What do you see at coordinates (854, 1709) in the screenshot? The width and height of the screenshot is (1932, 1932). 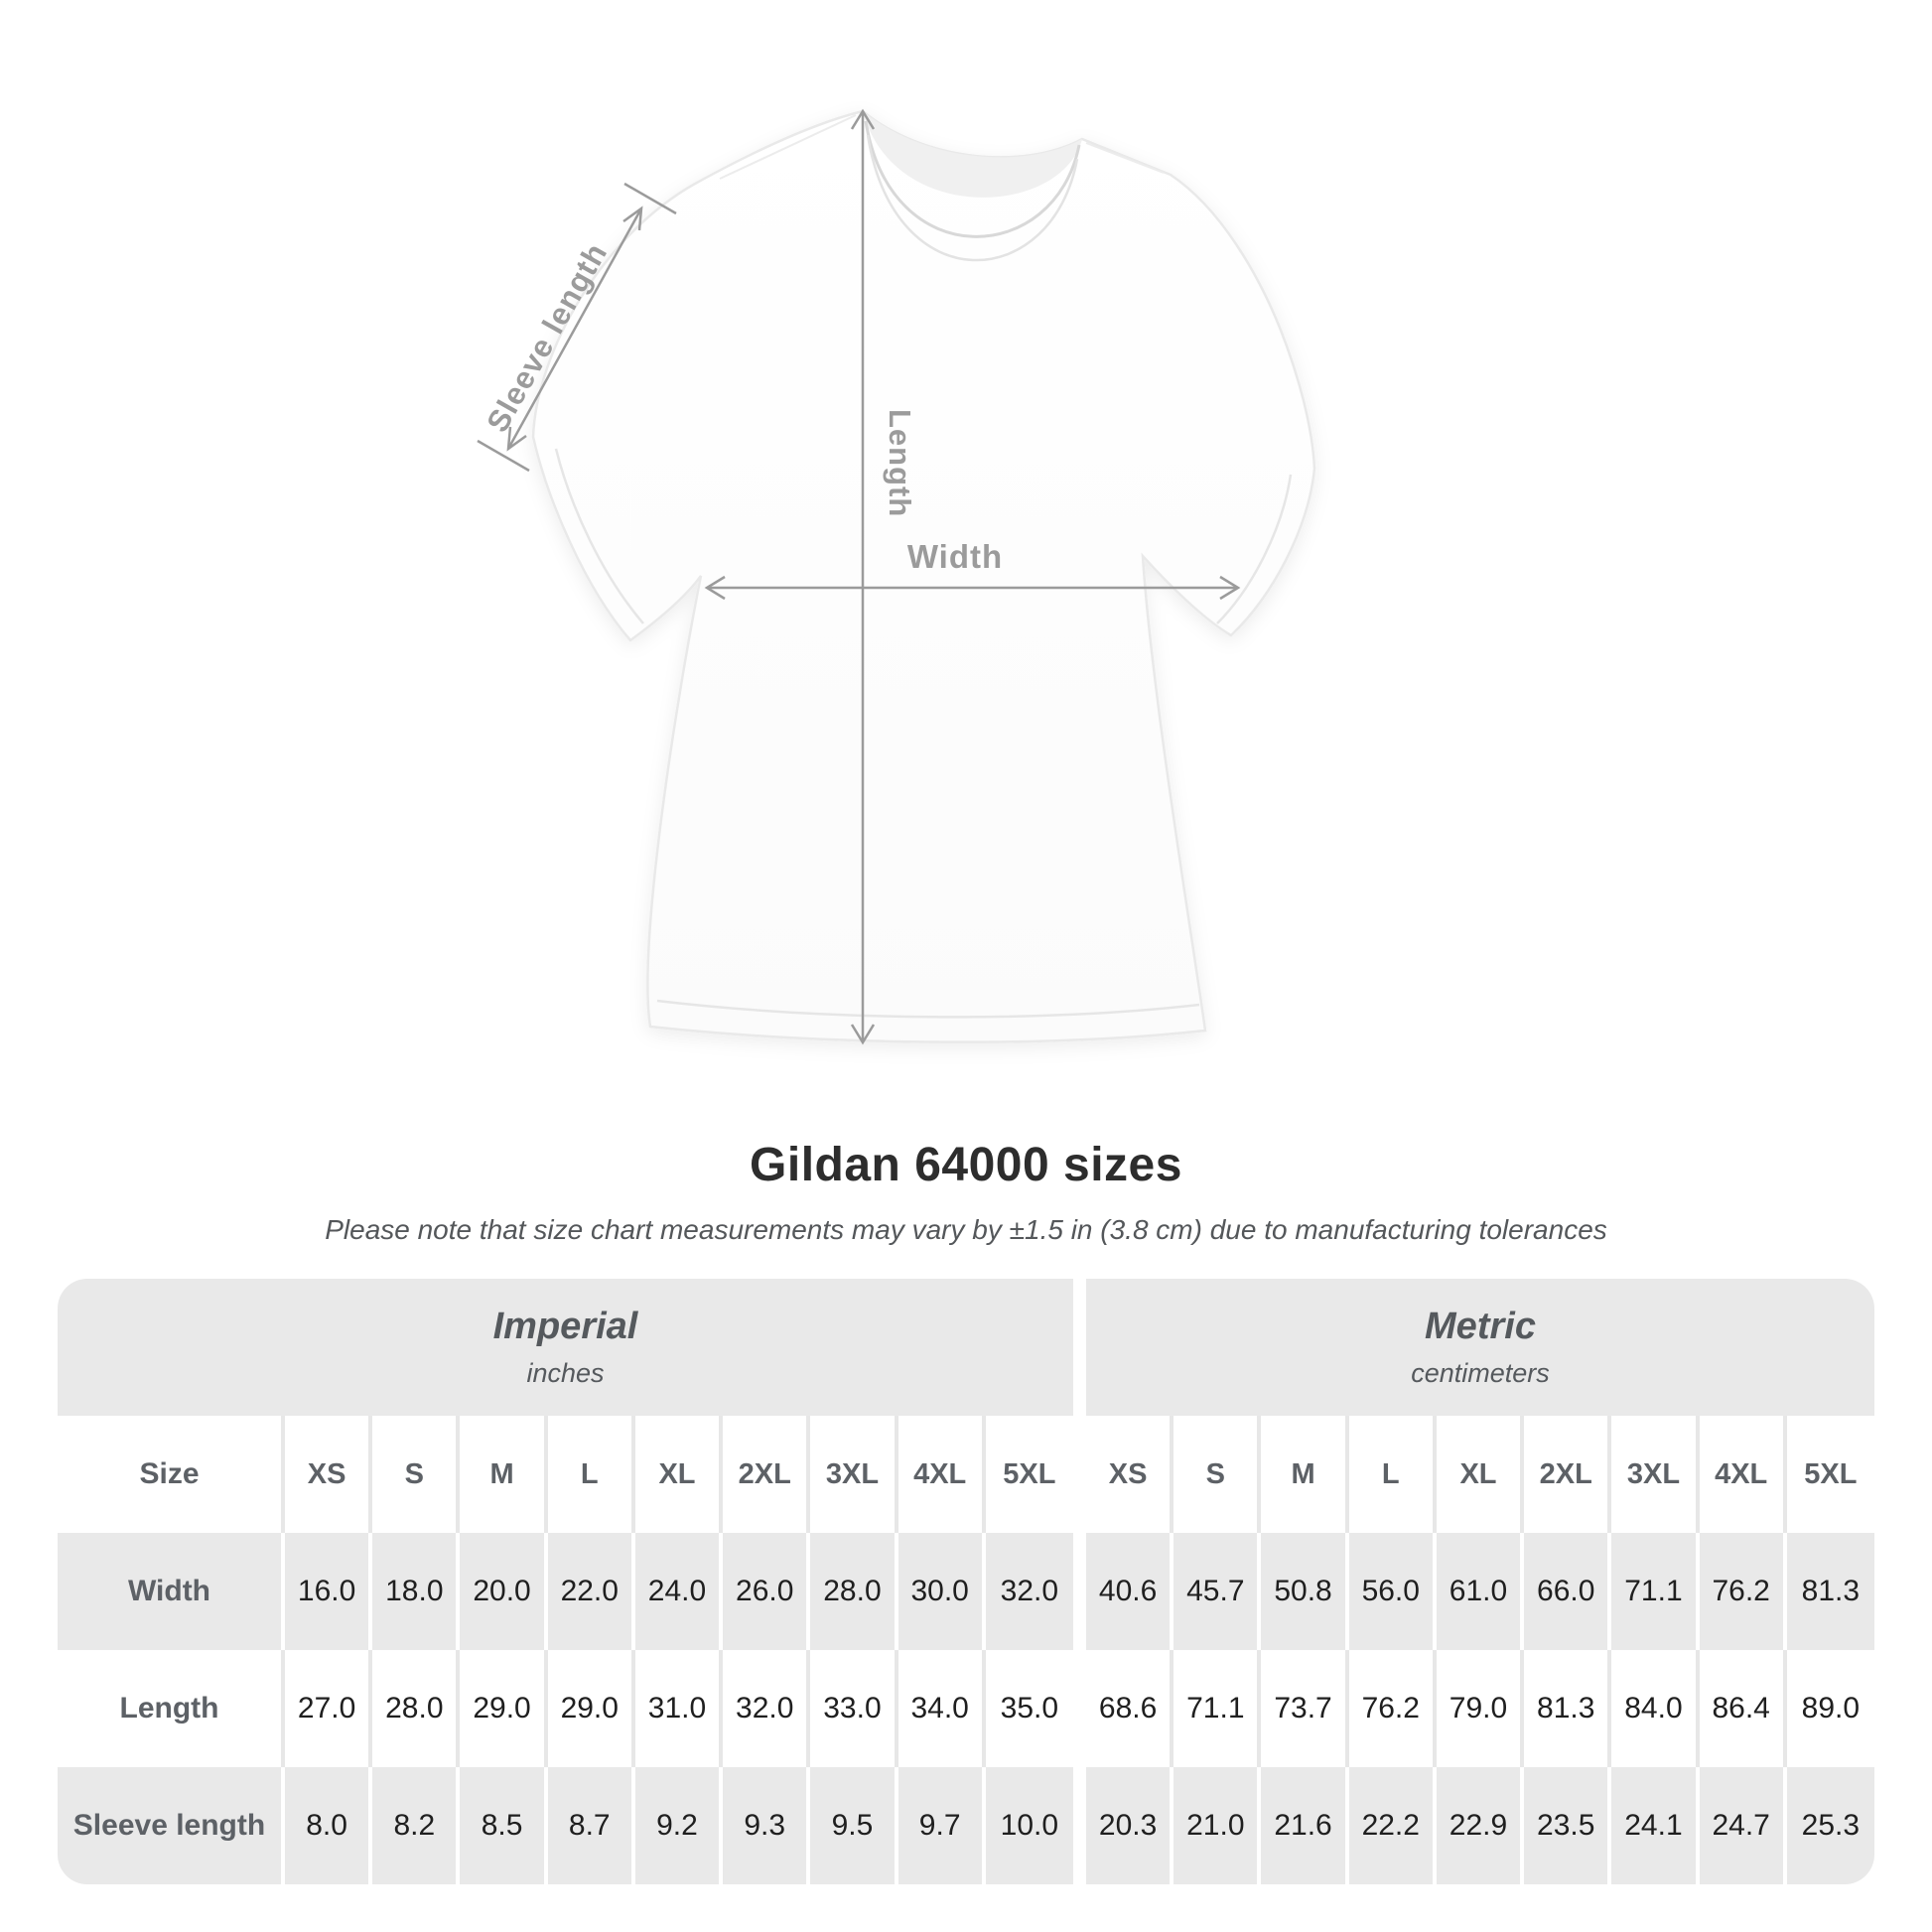 I see `value-cell: 33.0` at bounding box center [854, 1709].